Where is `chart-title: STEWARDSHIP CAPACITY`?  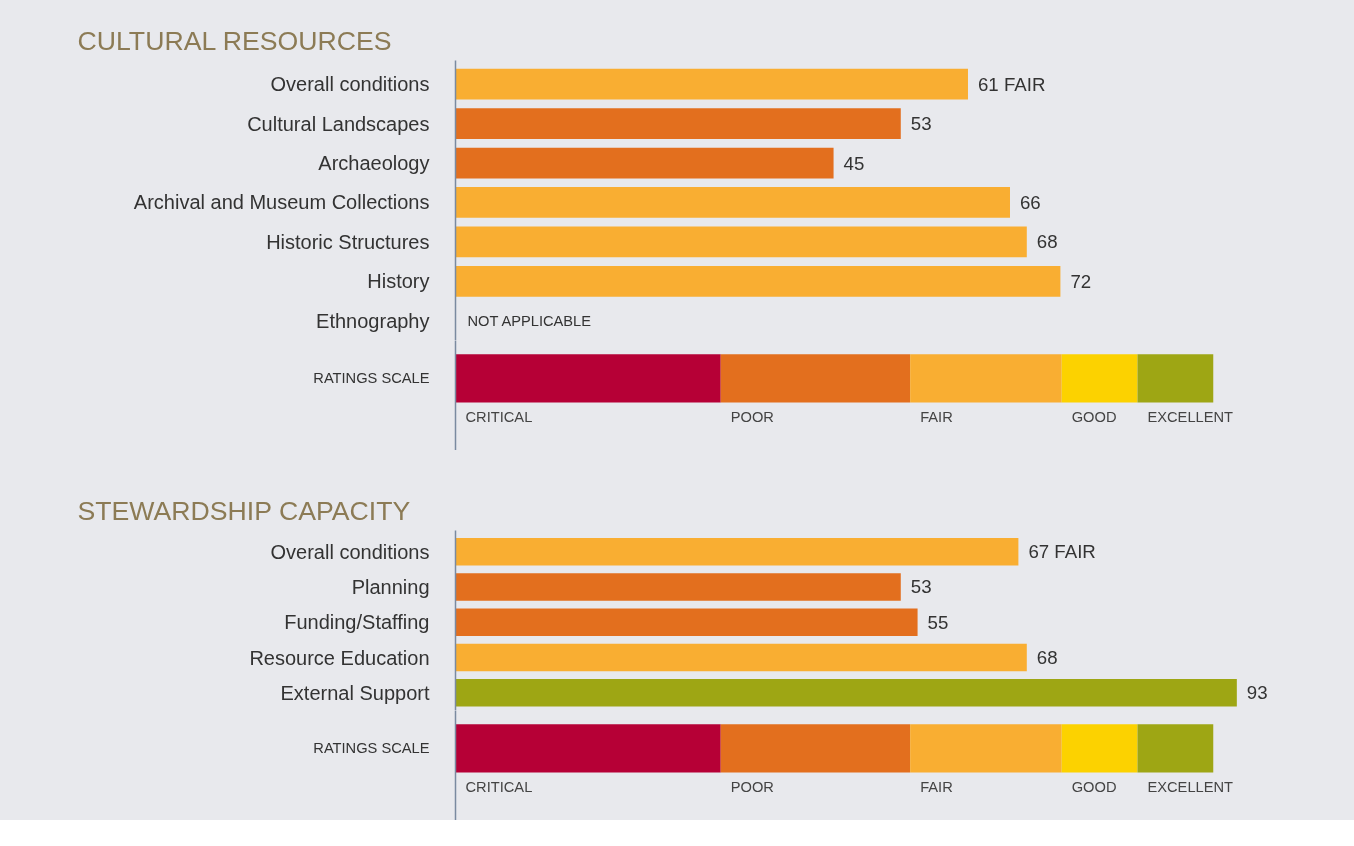
chart-title: STEWARDSHIP CAPACITY is located at coordinates (244, 510).